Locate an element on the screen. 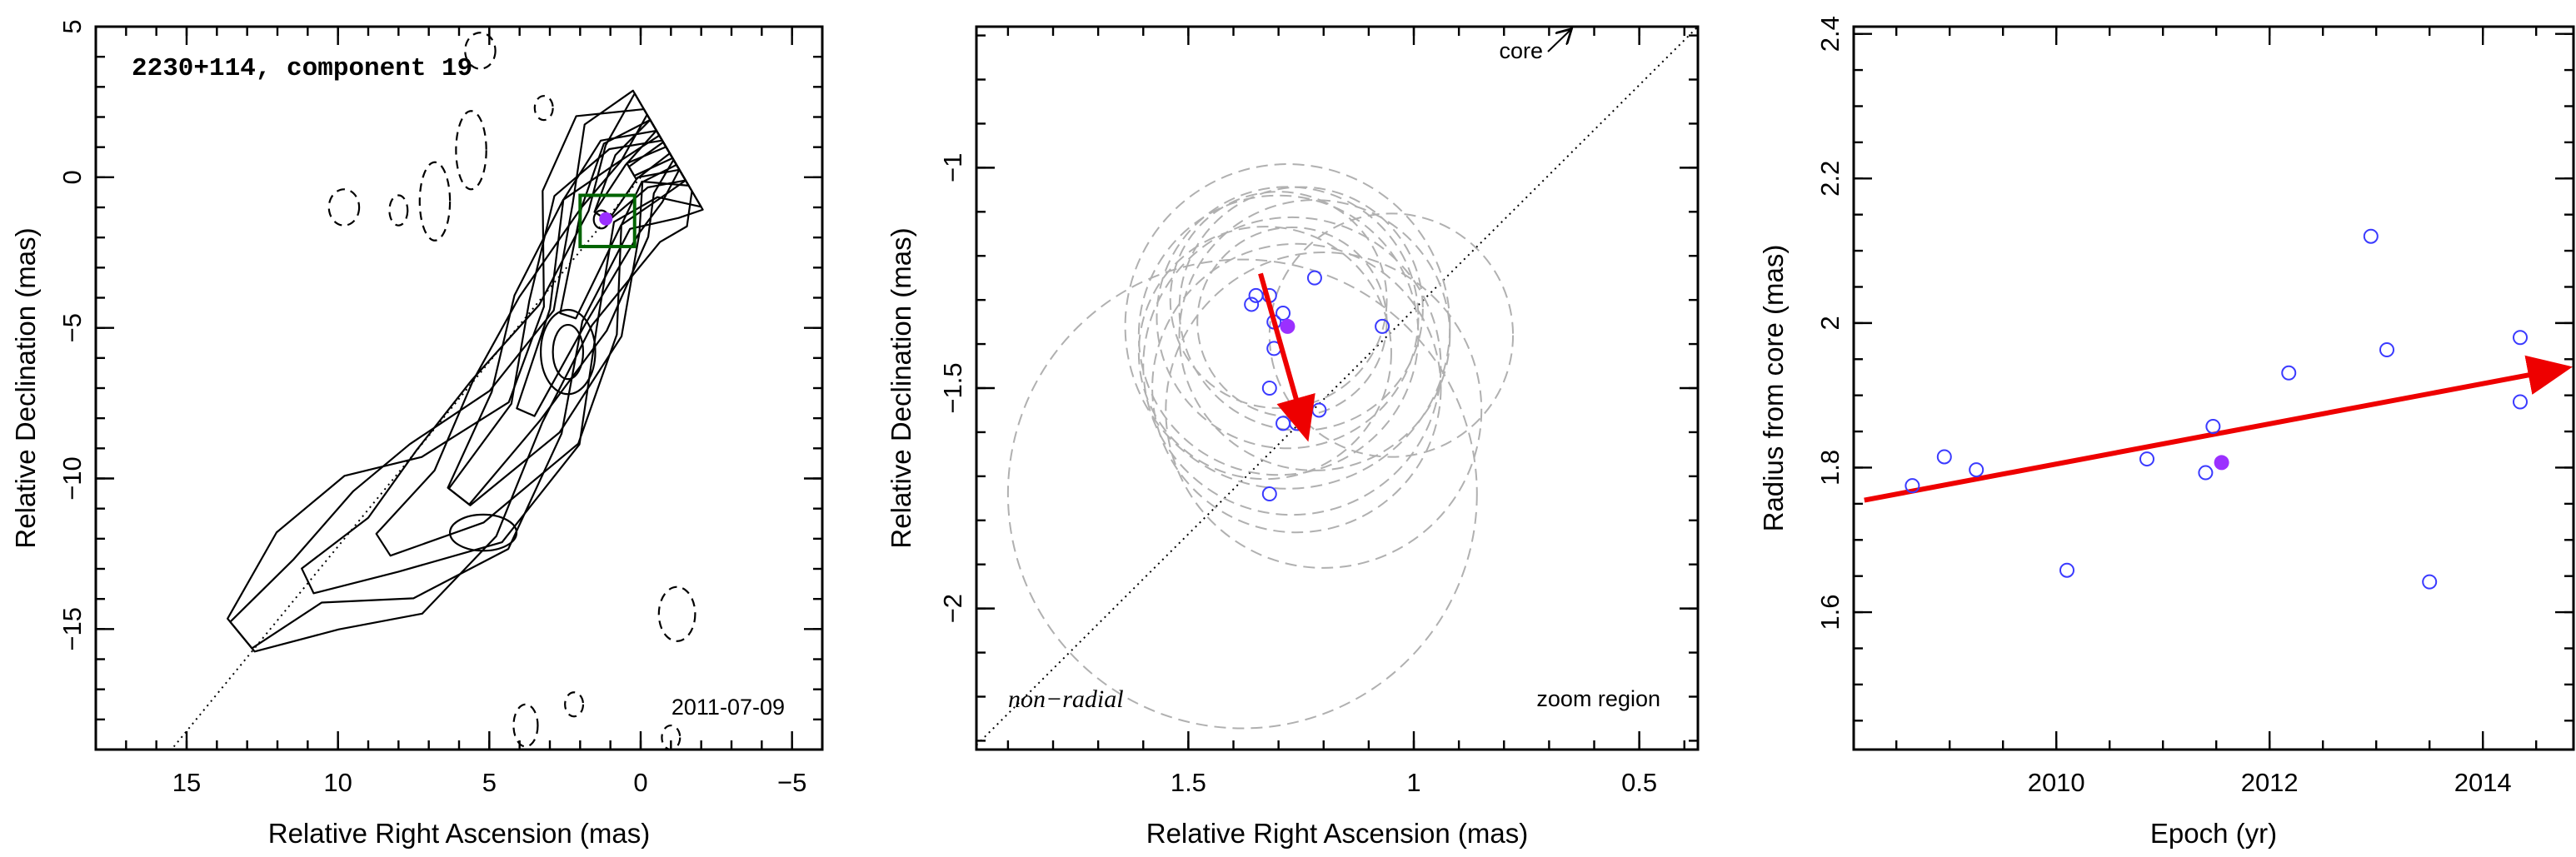 Image resolution: width=2576 pixels, height=857 pixels. zoom-region-label: zoom region is located at coordinates (1598, 698).